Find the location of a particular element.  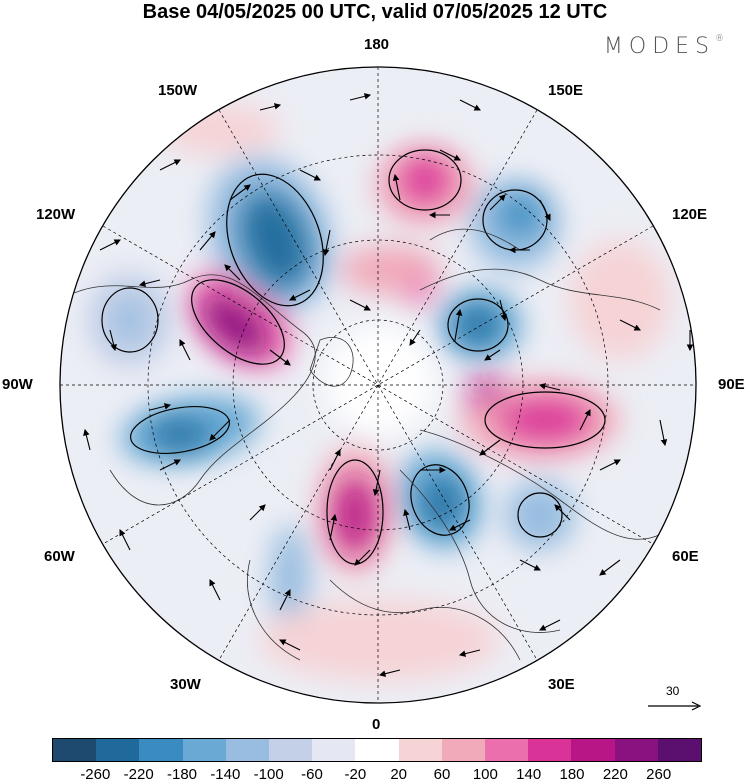

colorbar-tick-label: -20 is located at coordinates (355, 774).